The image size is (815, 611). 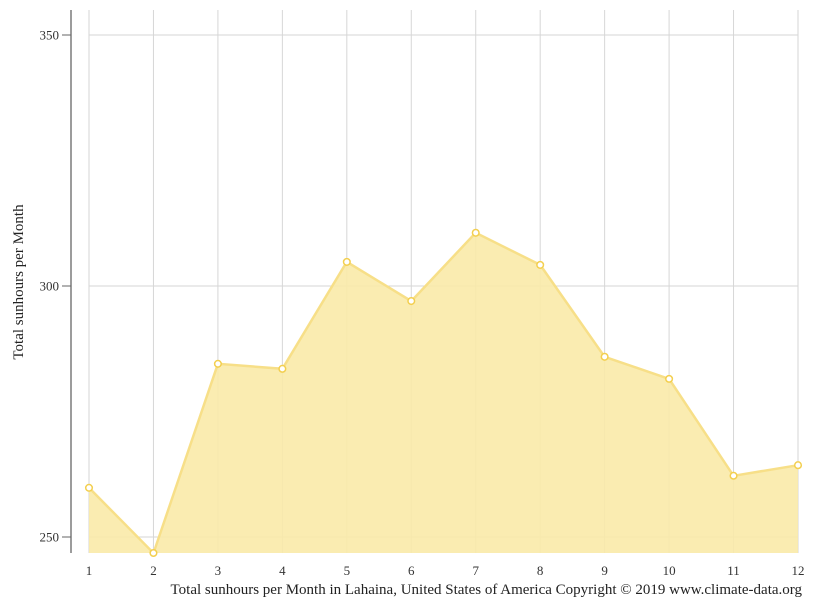 I want to click on y-axis-ticks: 250 300 350, so click(x=55, y=286).